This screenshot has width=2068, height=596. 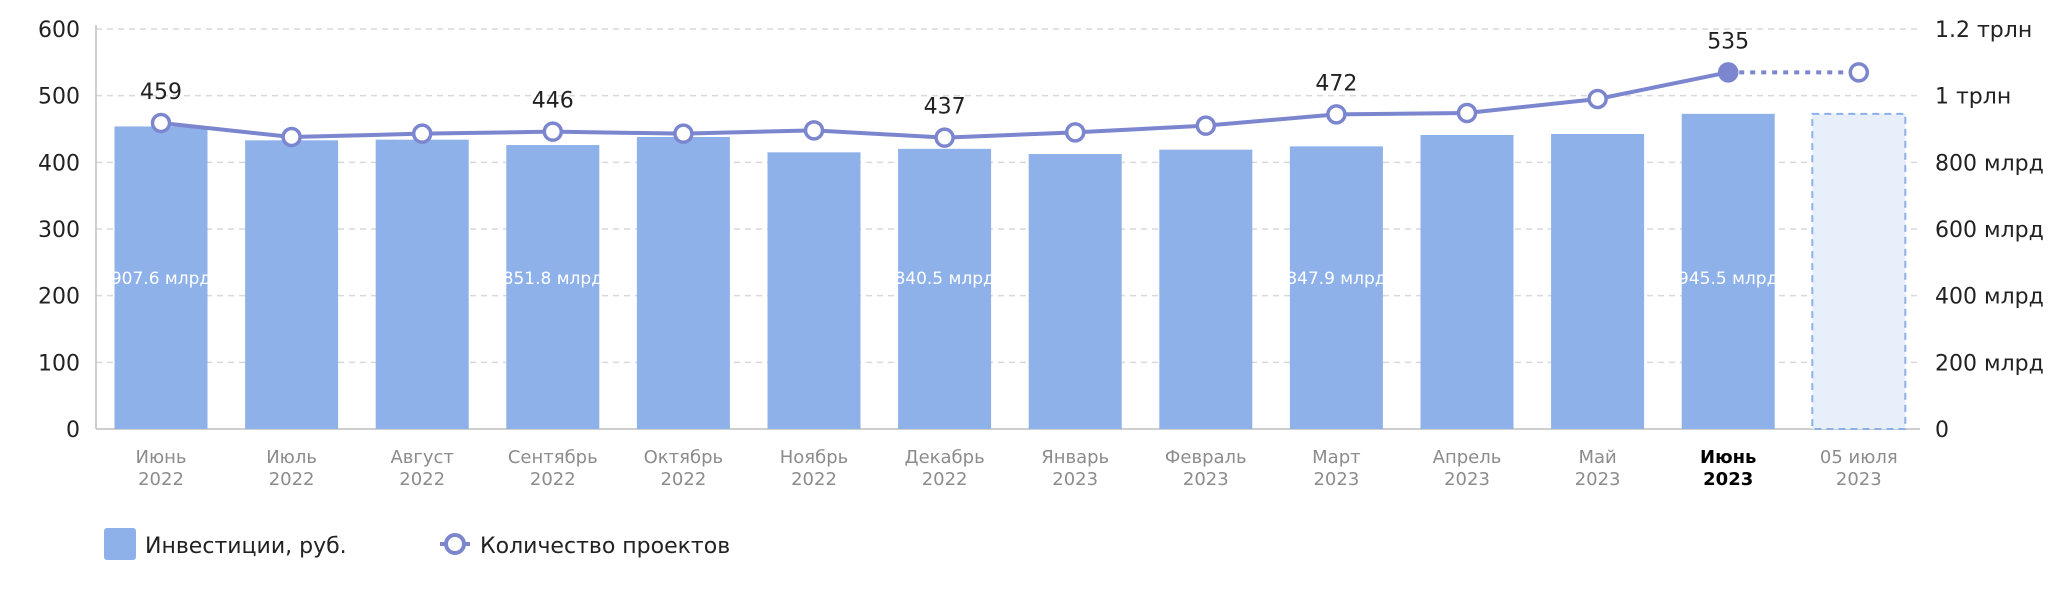 What do you see at coordinates (246, 546) in the screenshot?
I see `legend-label-investments: Инвестиции, руб.` at bounding box center [246, 546].